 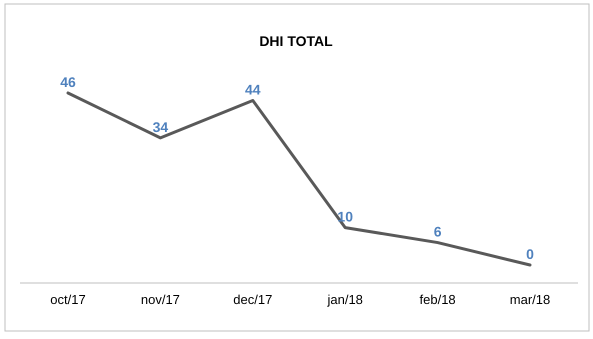 What do you see at coordinates (438, 232) in the screenshot?
I see `data-label: 6` at bounding box center [438, 232].